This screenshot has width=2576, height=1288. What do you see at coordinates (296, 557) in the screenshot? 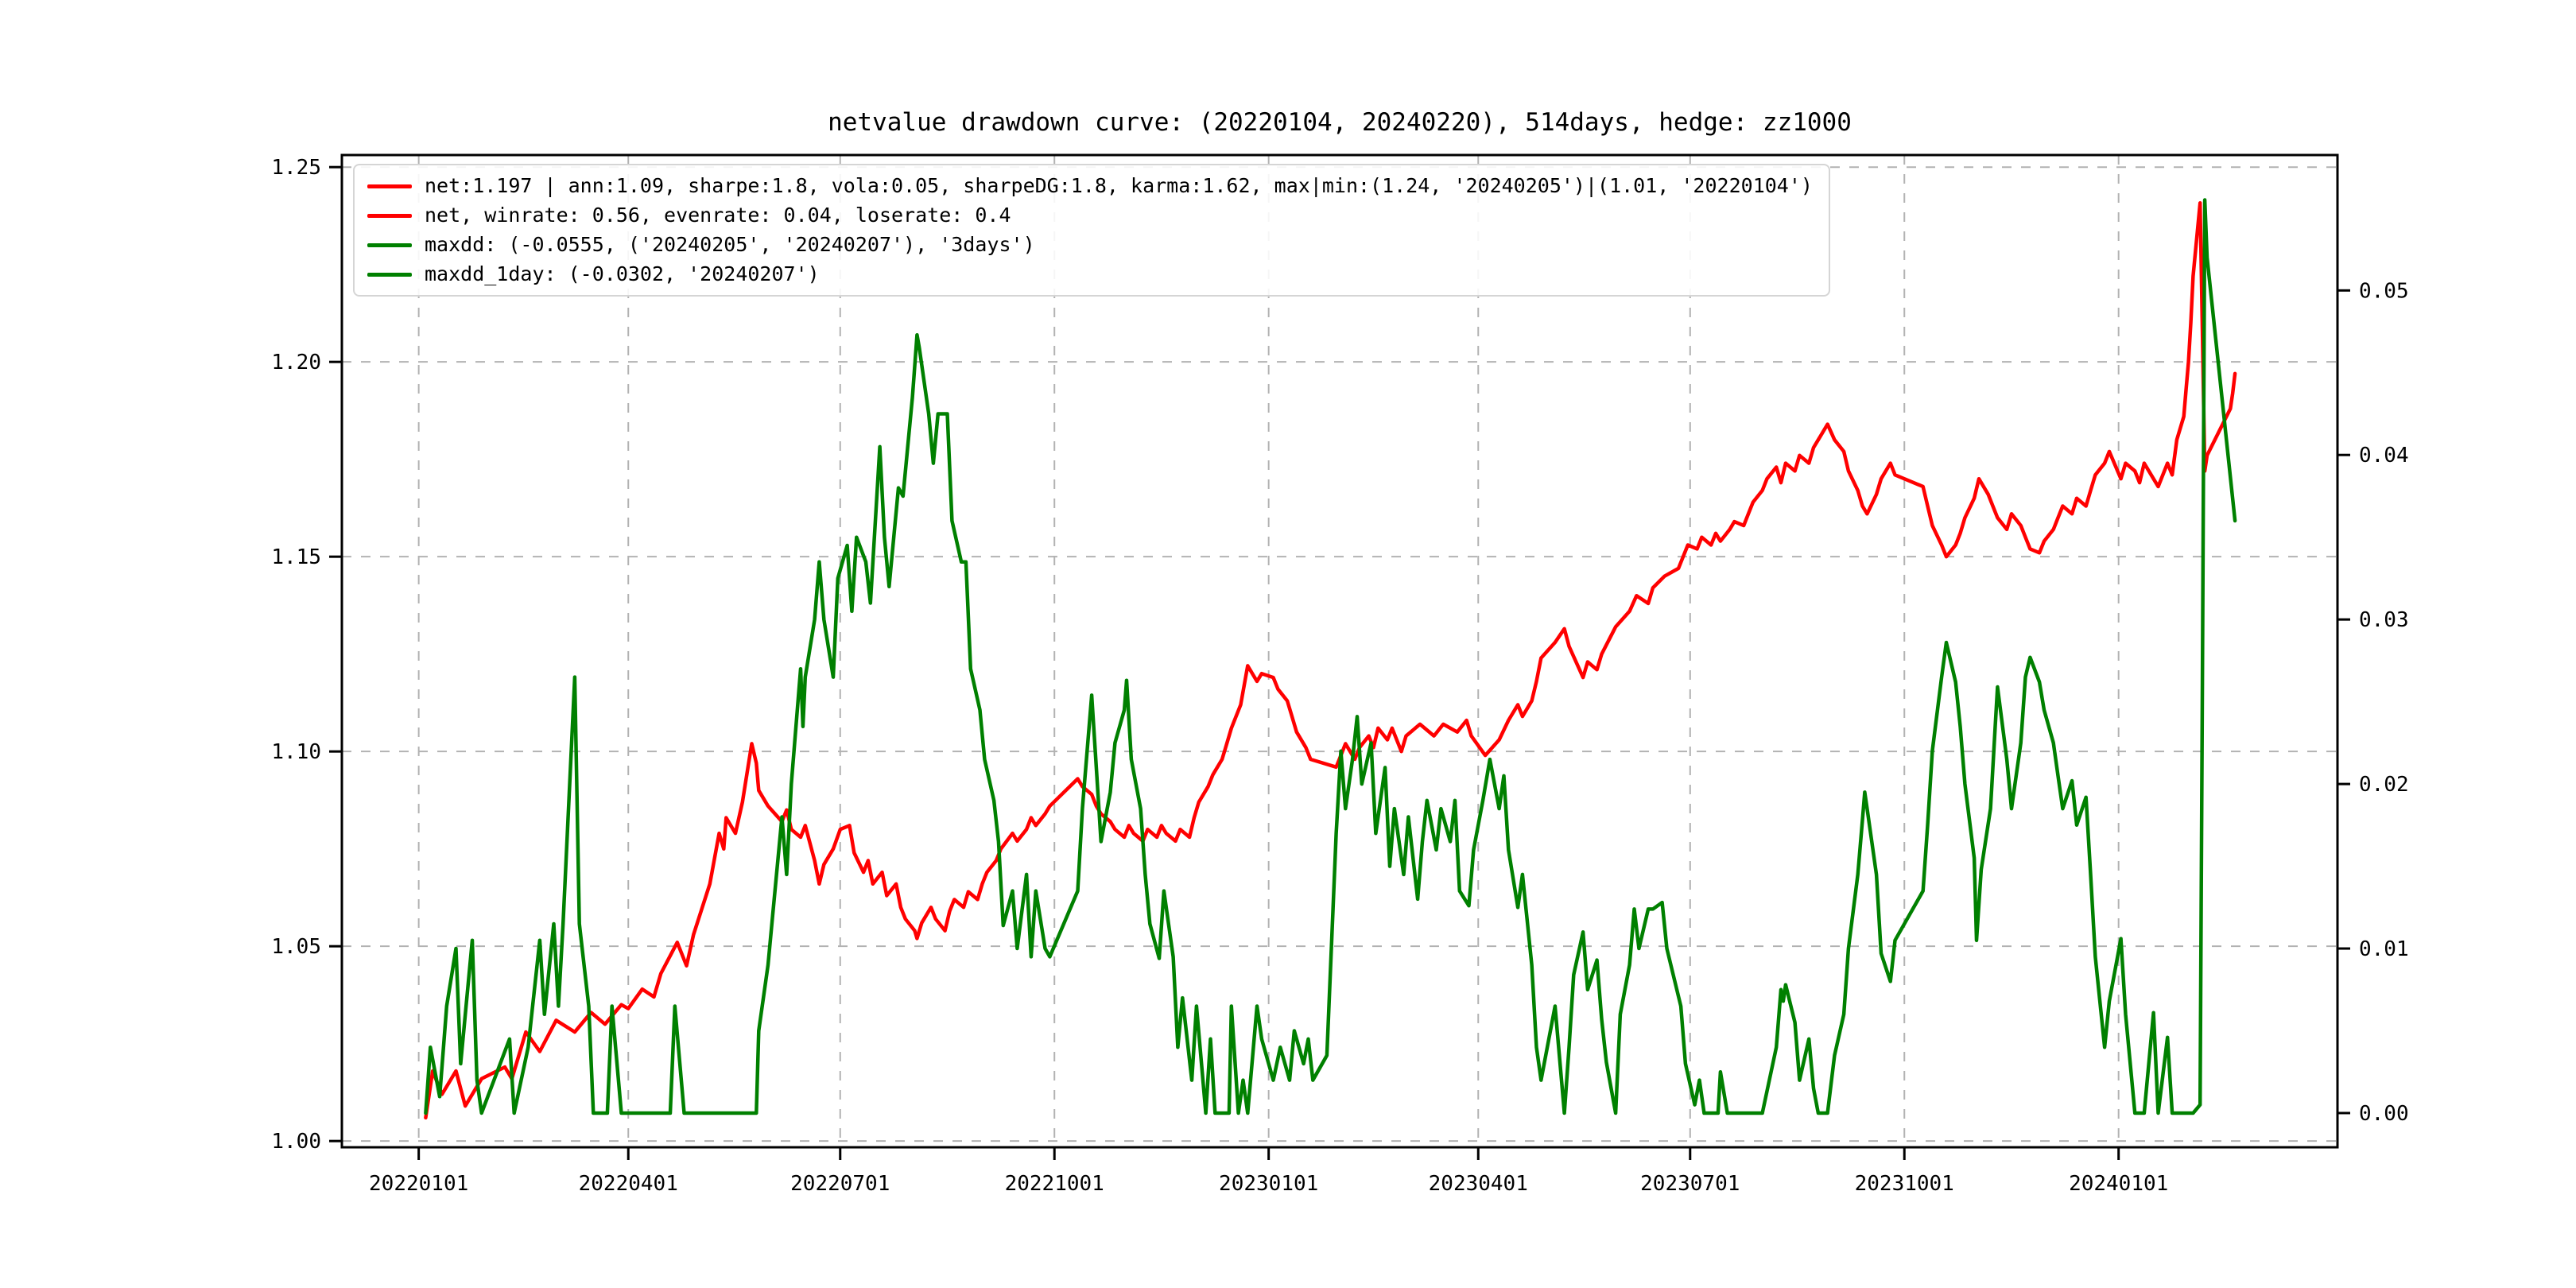
I see `left-tick-label: 1.15` at bounding box center [296, 557].